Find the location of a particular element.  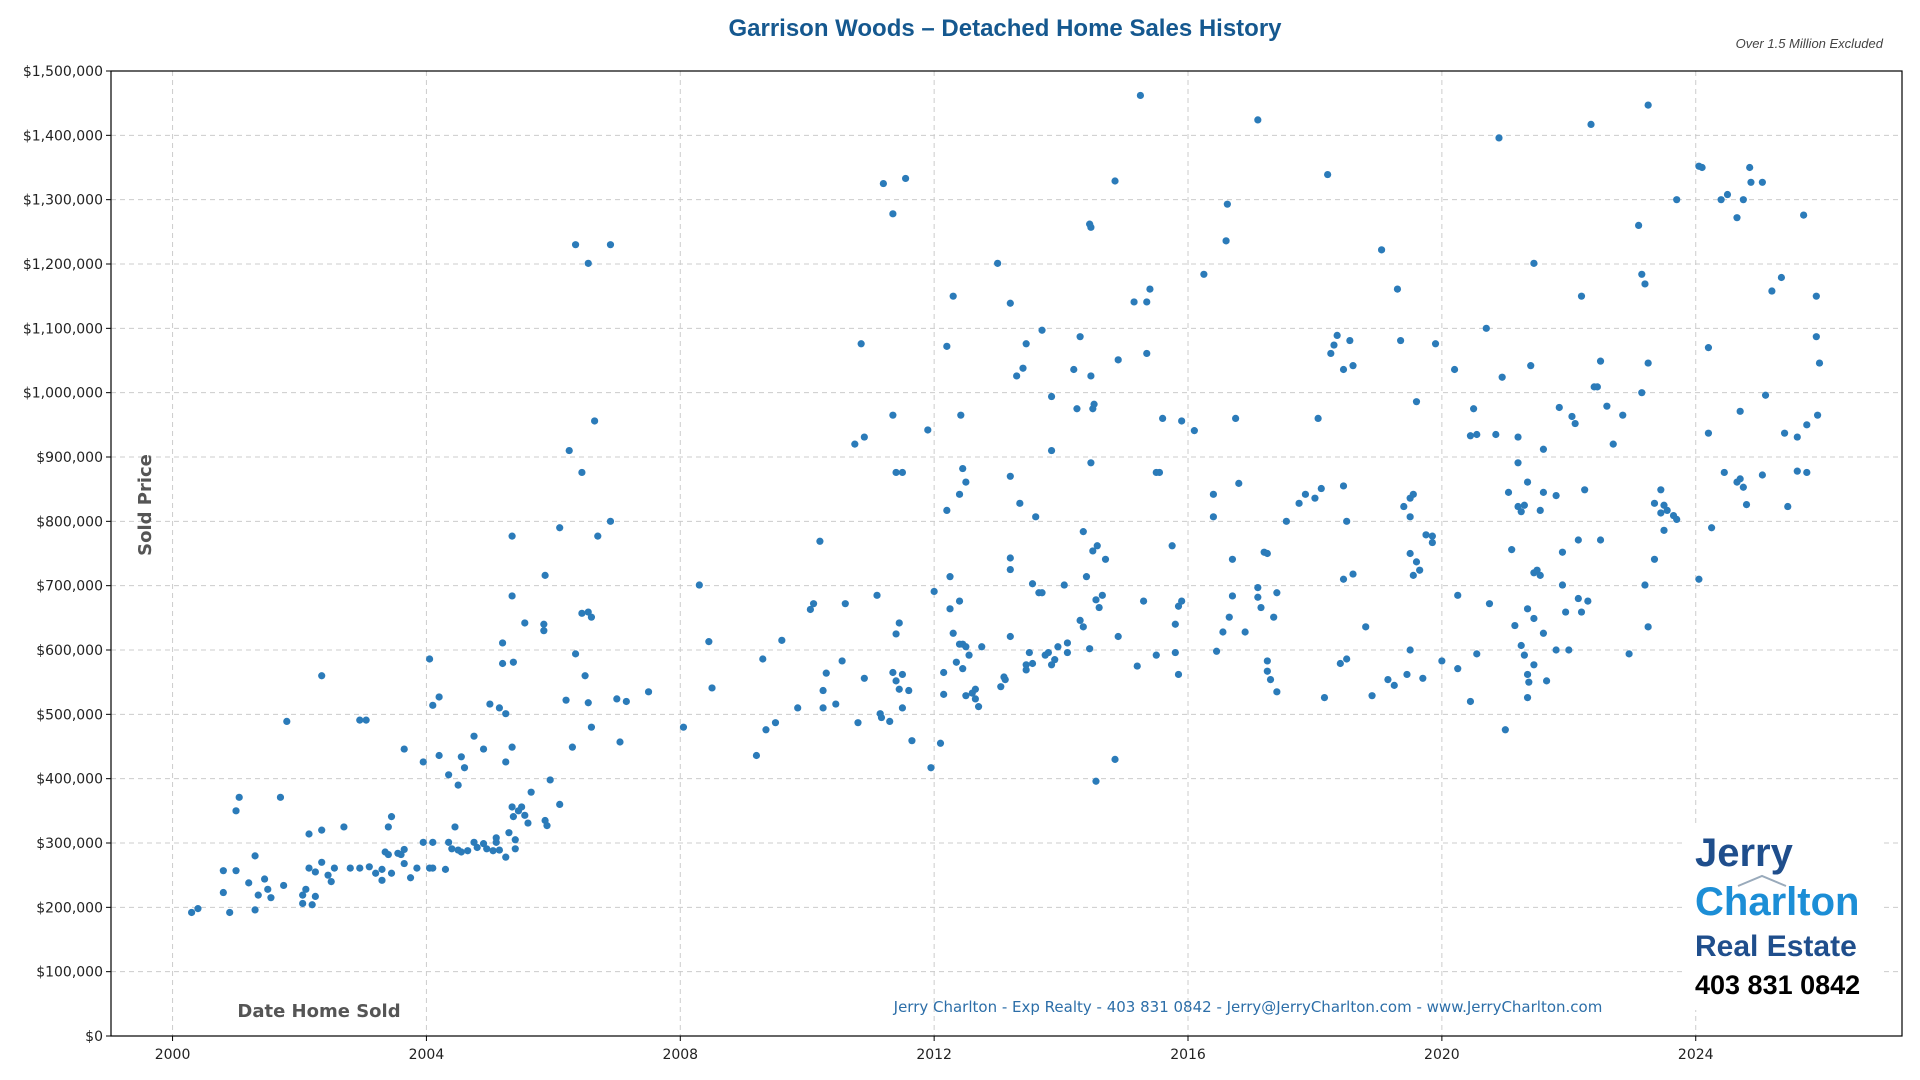

logo-phone: 403 831 0842 is located at coordinates (1777, 985).